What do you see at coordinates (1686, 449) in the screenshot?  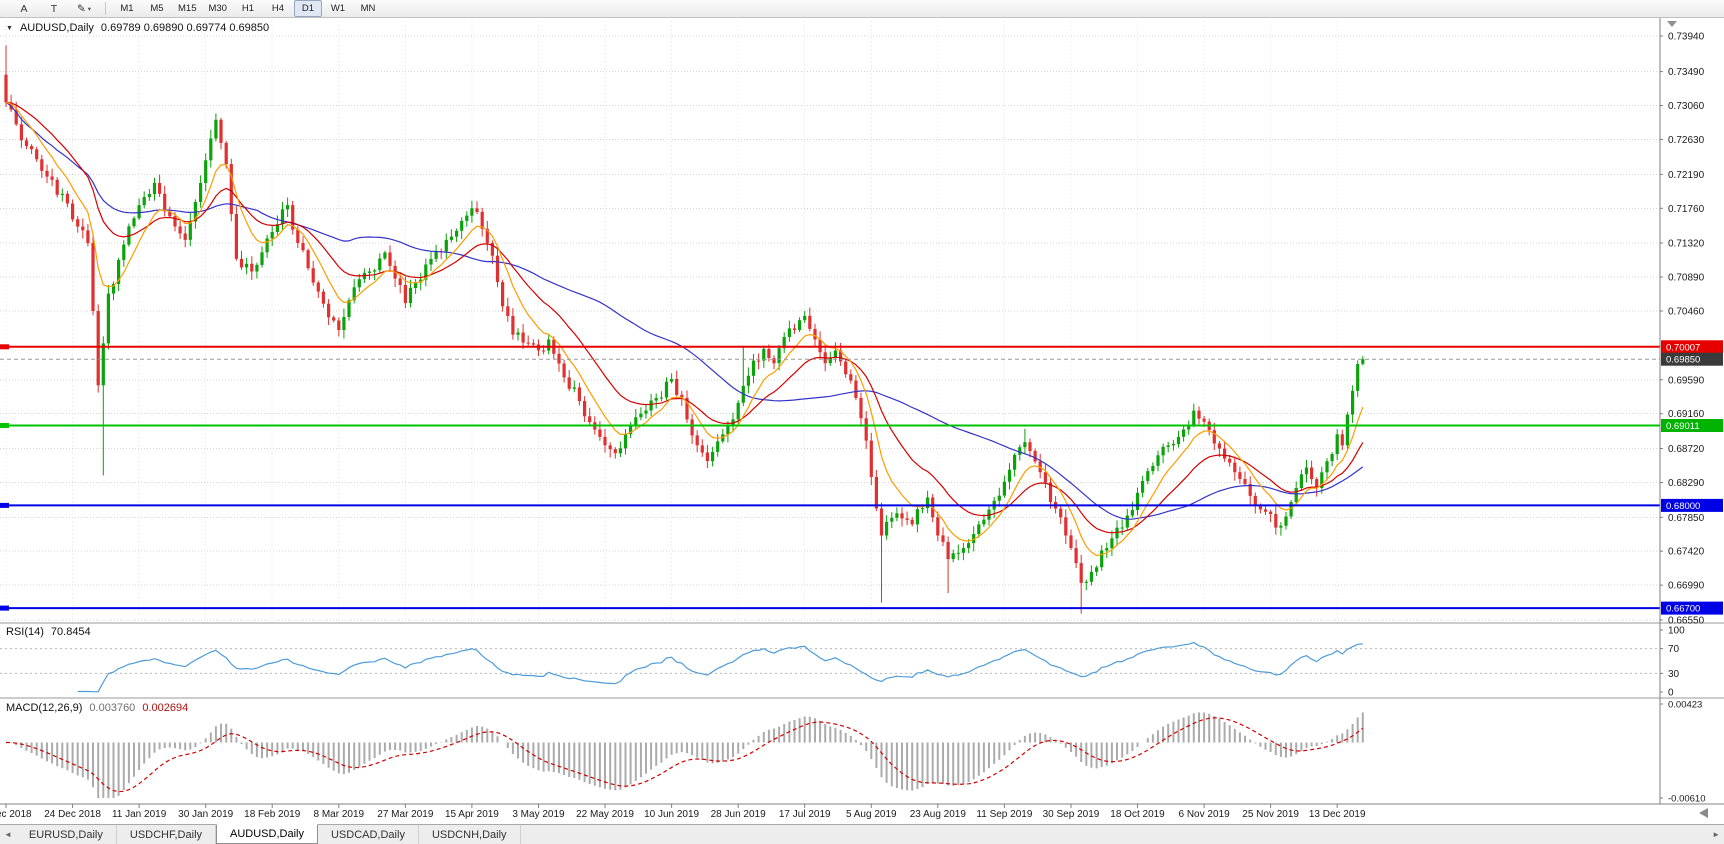 I see `svg-text: 0.68720` at bounding box center [1686, 449].